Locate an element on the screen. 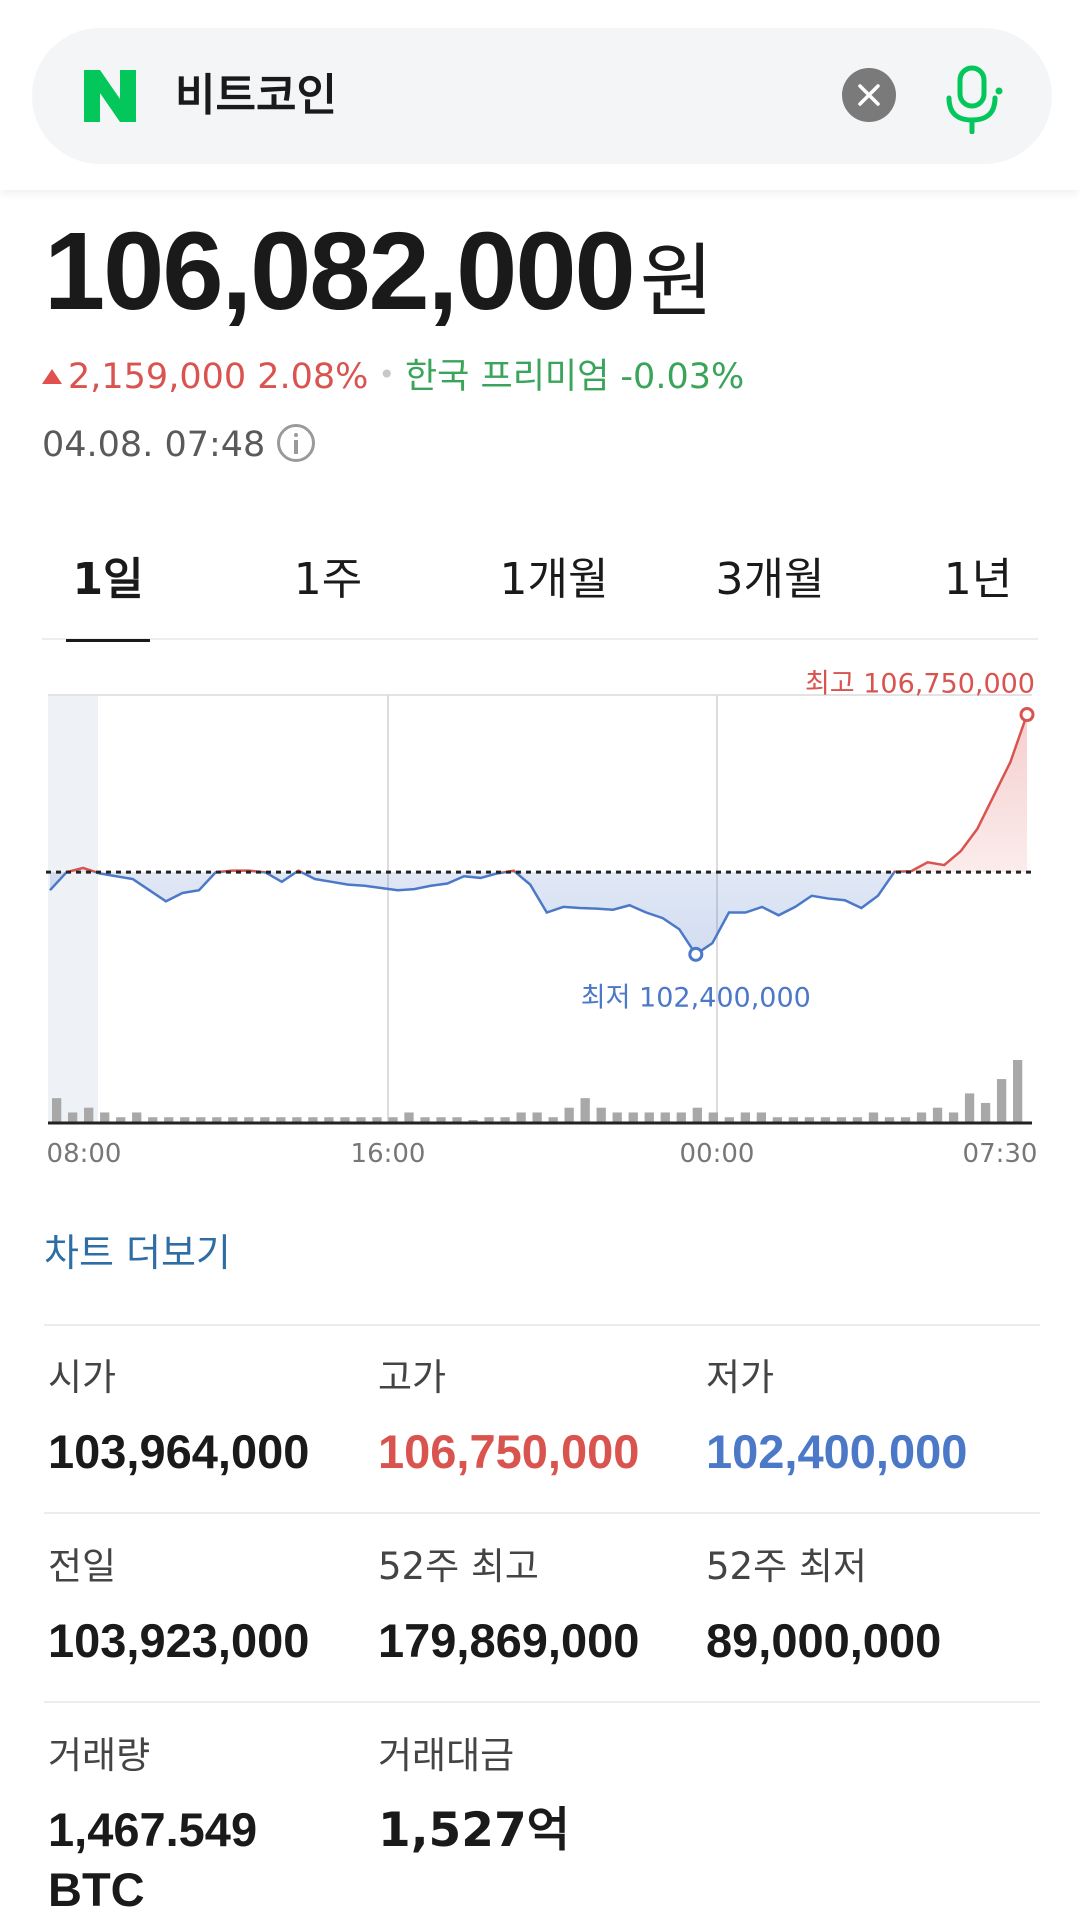 The width and height of the screenshot is (1079, 1924). stat-label: 전일 is located at coordinates (82, 1566).